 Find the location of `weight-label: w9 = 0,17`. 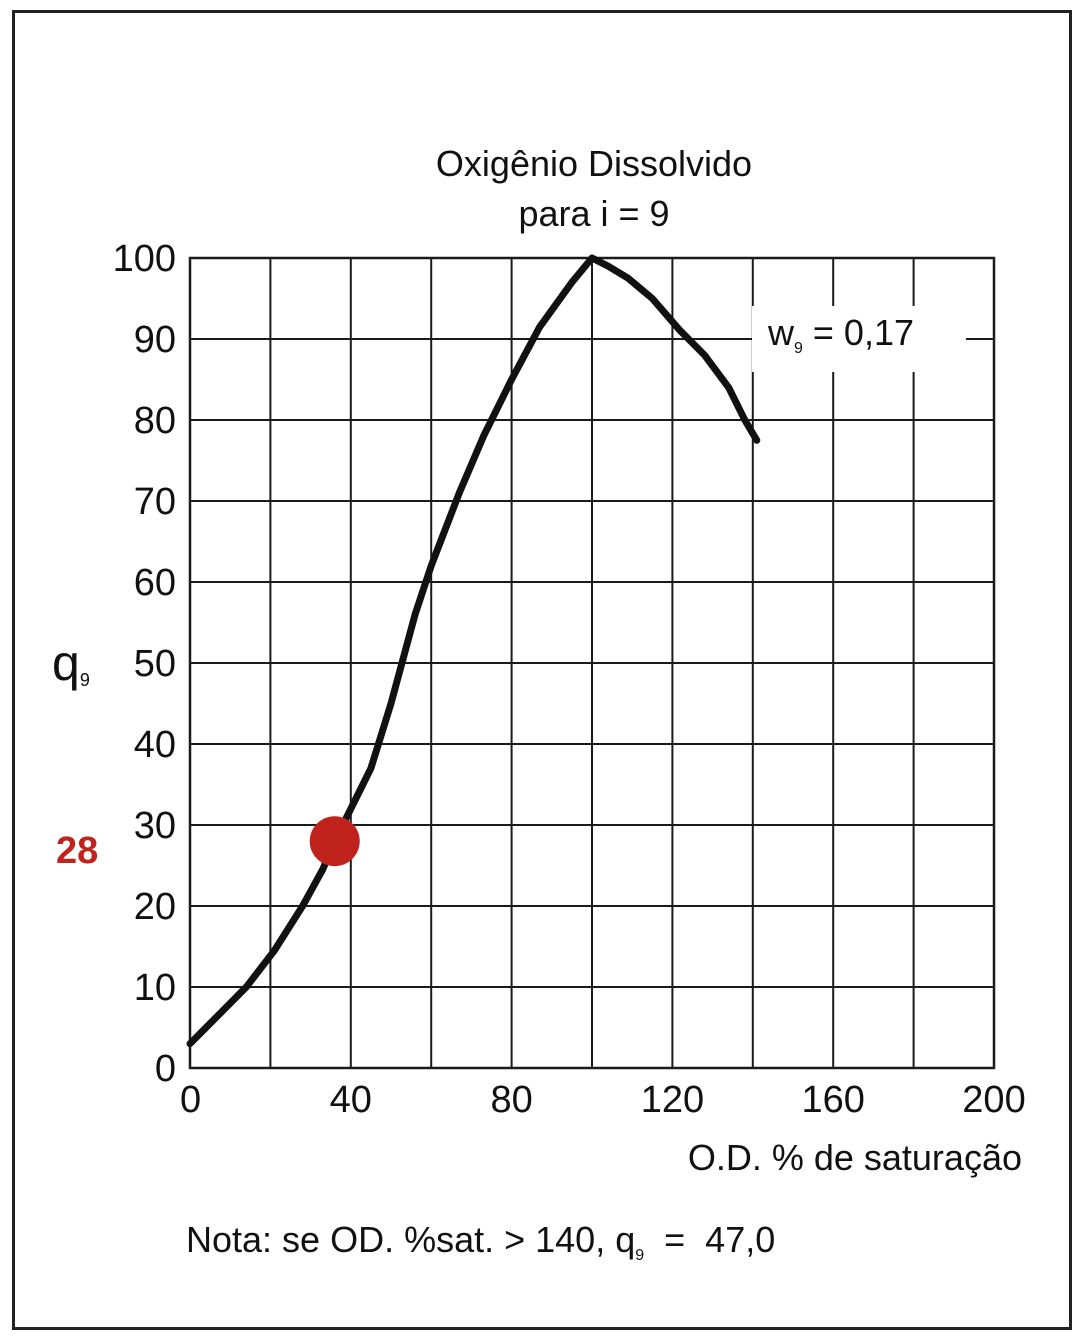

weight-label: w9 = 0,17 is located at coordinates (840, 334).